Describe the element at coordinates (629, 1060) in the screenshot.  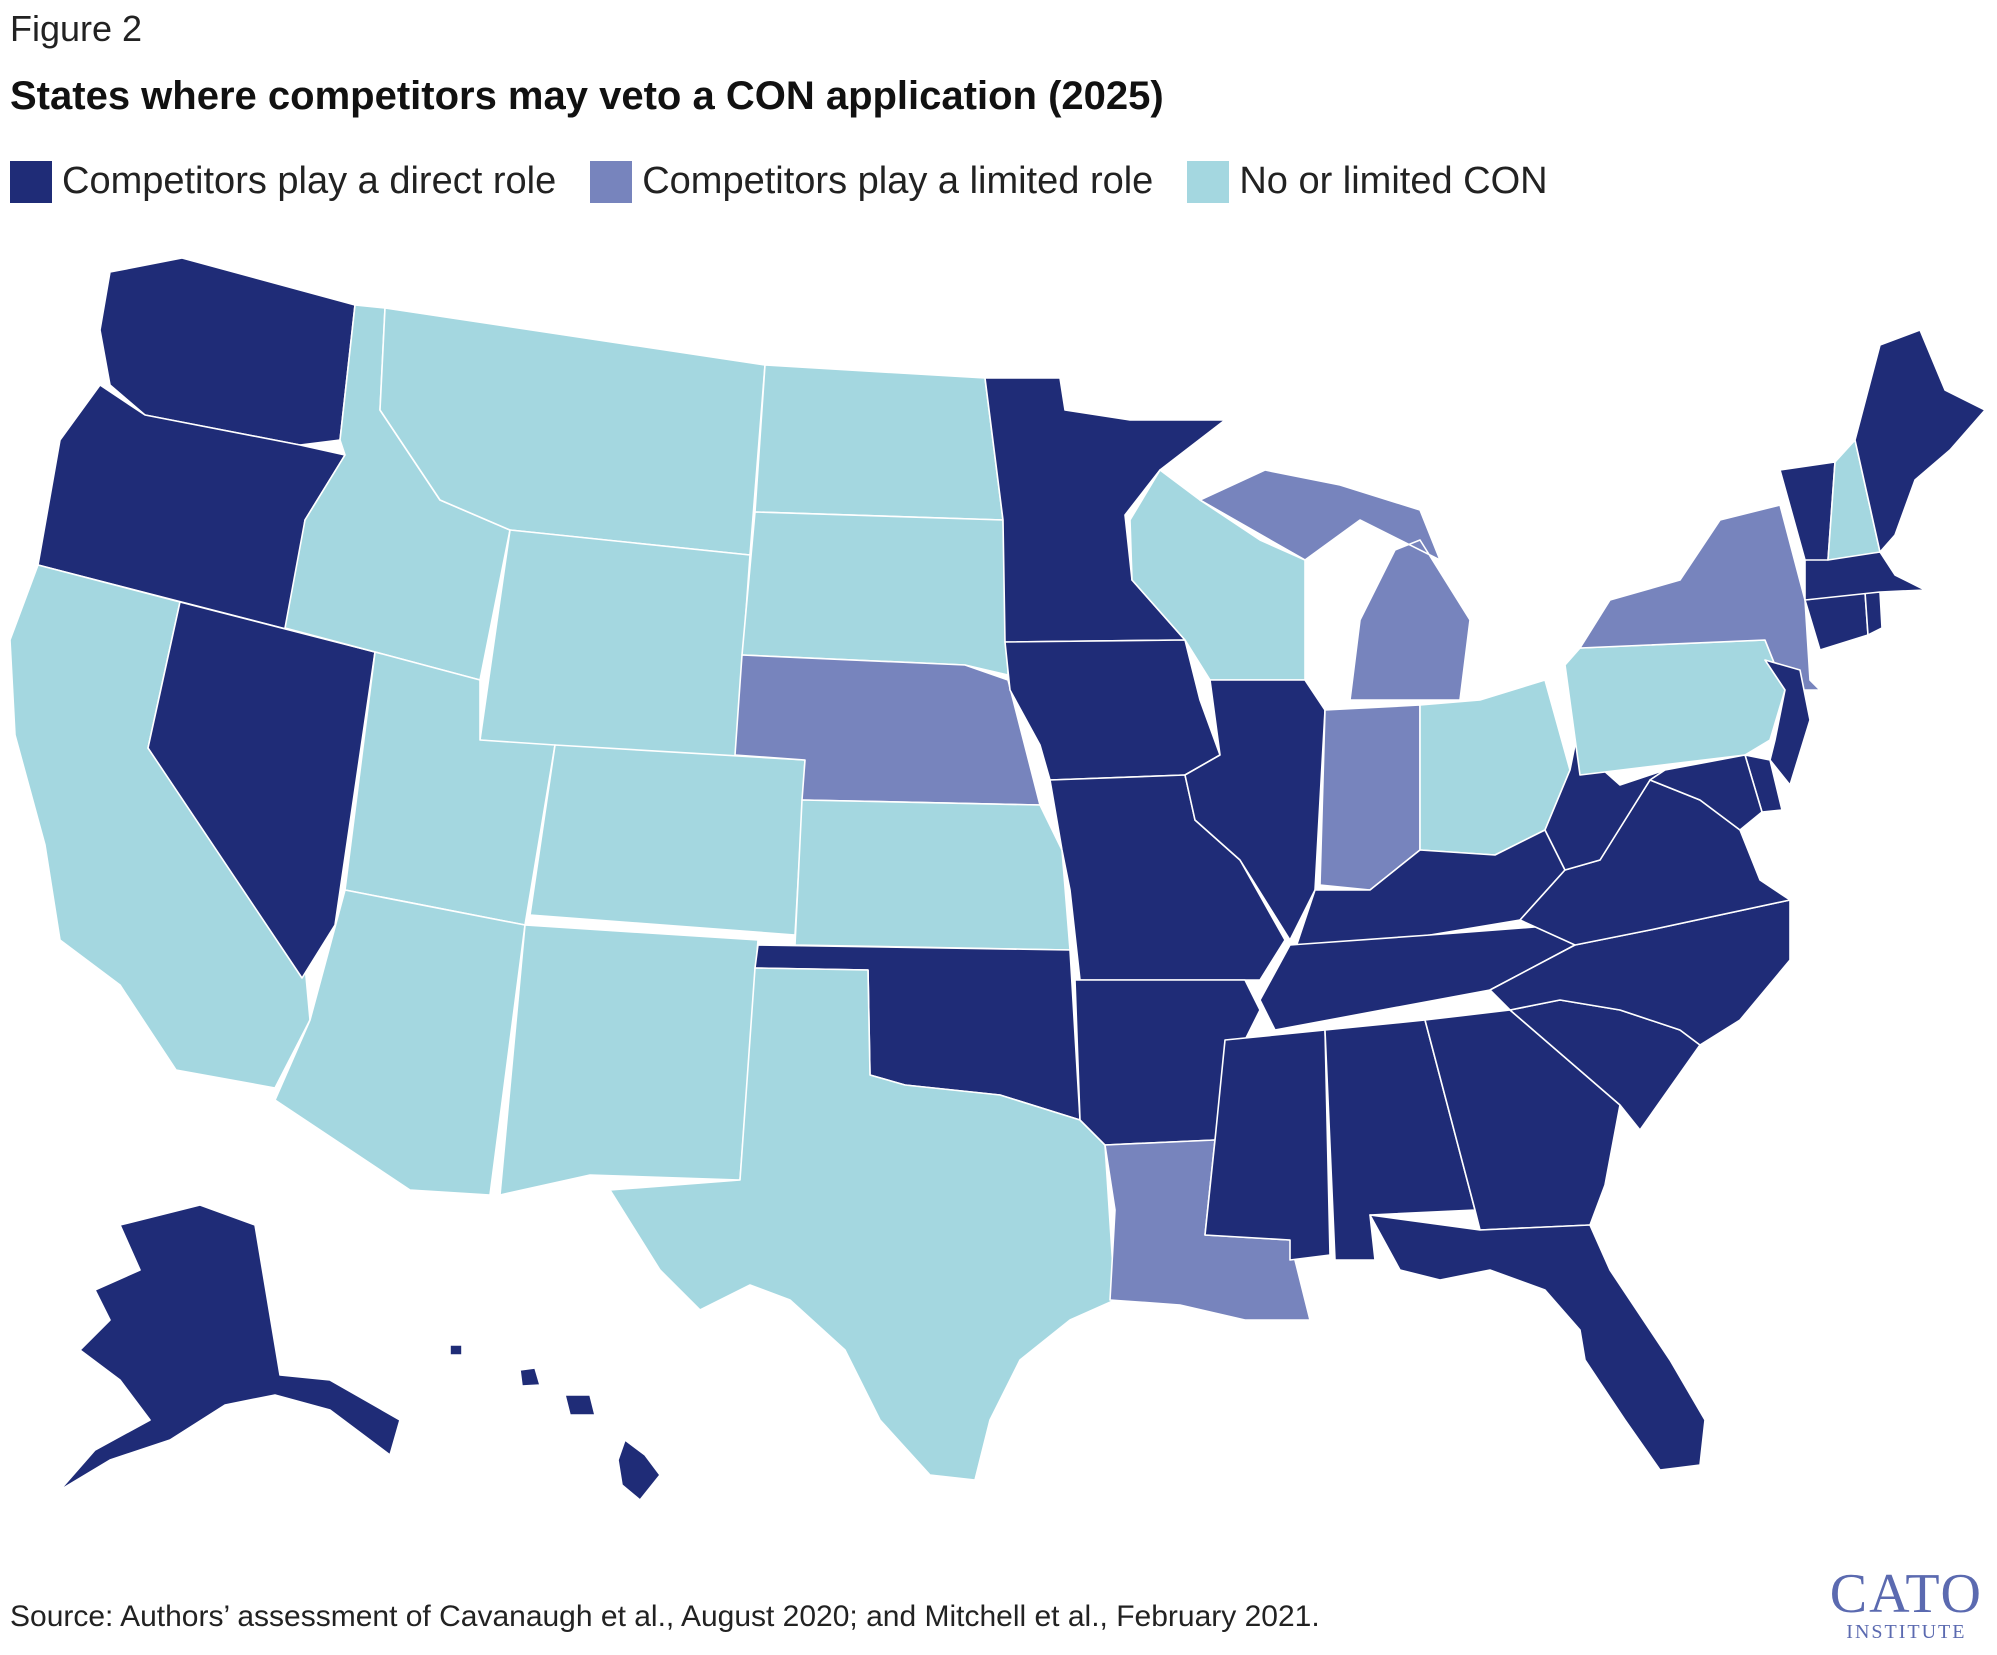
I see `state-nm` at that location.